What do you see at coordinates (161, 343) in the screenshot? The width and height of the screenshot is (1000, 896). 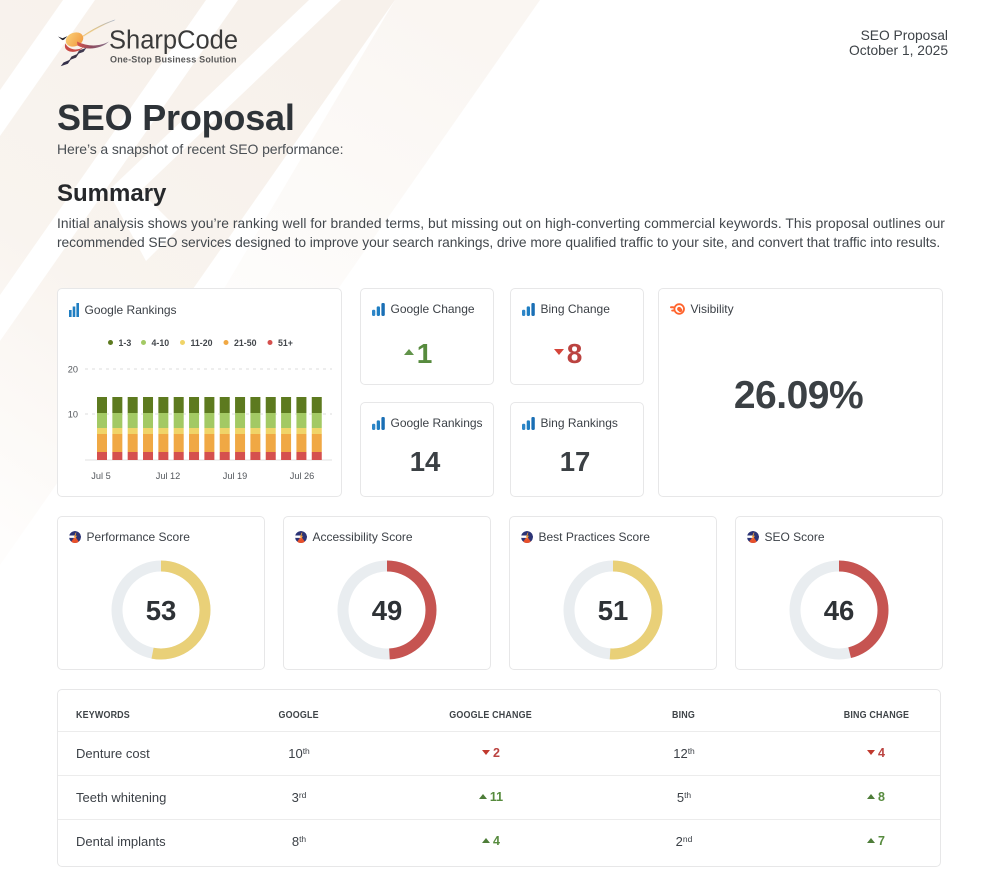 I see `svg-text: 4-10` at bounding box center [161, 343].